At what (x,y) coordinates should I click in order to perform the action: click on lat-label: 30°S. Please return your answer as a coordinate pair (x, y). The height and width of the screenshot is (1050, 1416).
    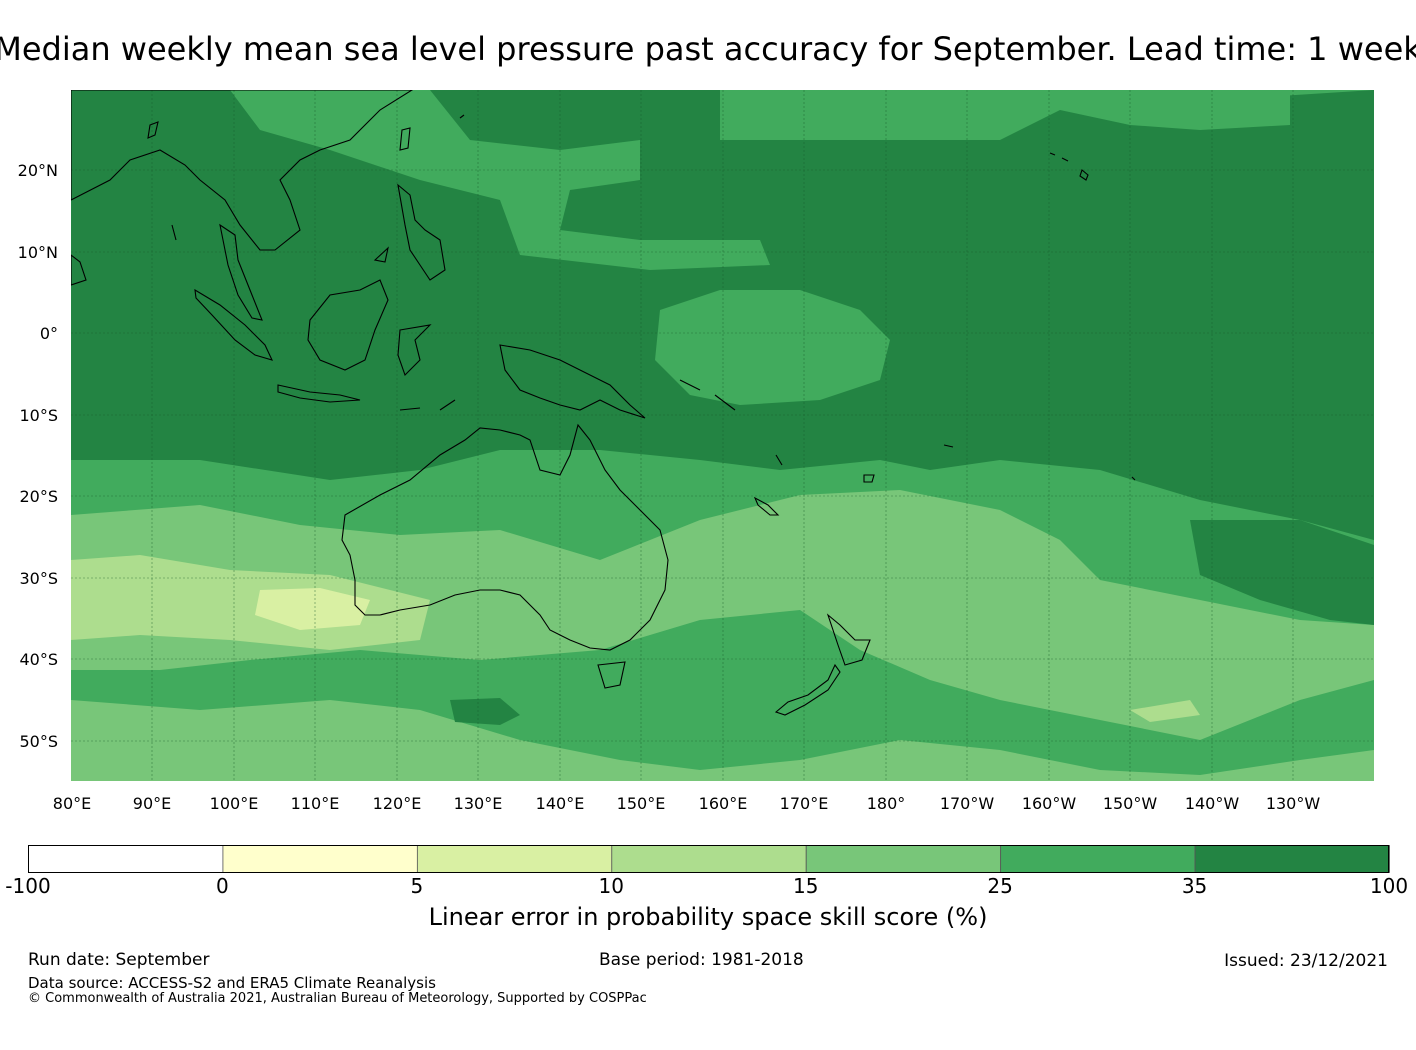
    Looking at the image, I should click on (38, 578).